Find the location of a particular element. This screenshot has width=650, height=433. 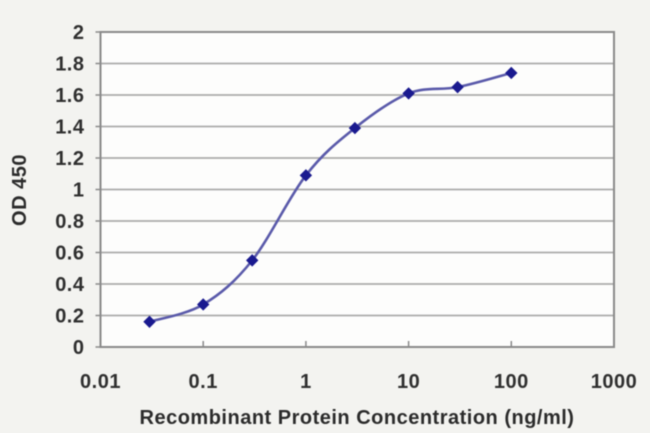

x-tick-label: 100 is located at coordinates (511, 382).